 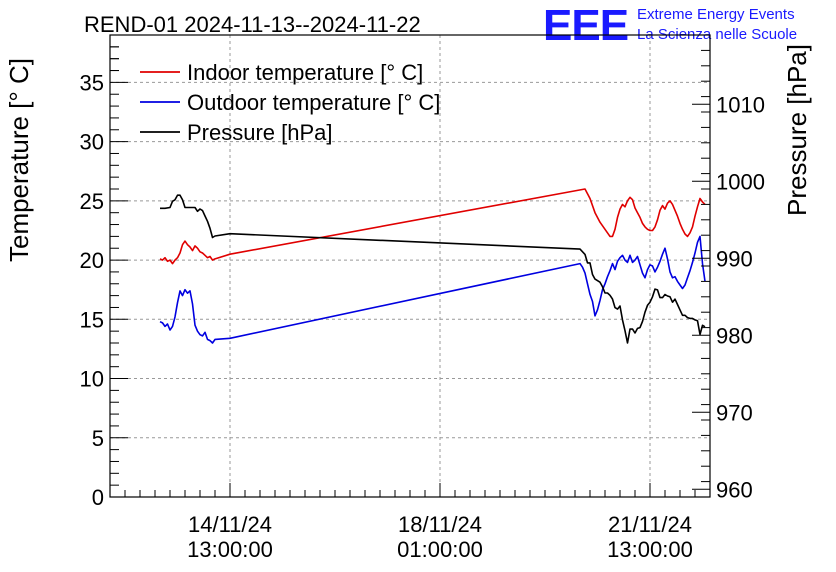 What do you see at coordinates (734, 258) in the screenshot?
I see `right-tick-label: 990` at bounding box center [734, 258].